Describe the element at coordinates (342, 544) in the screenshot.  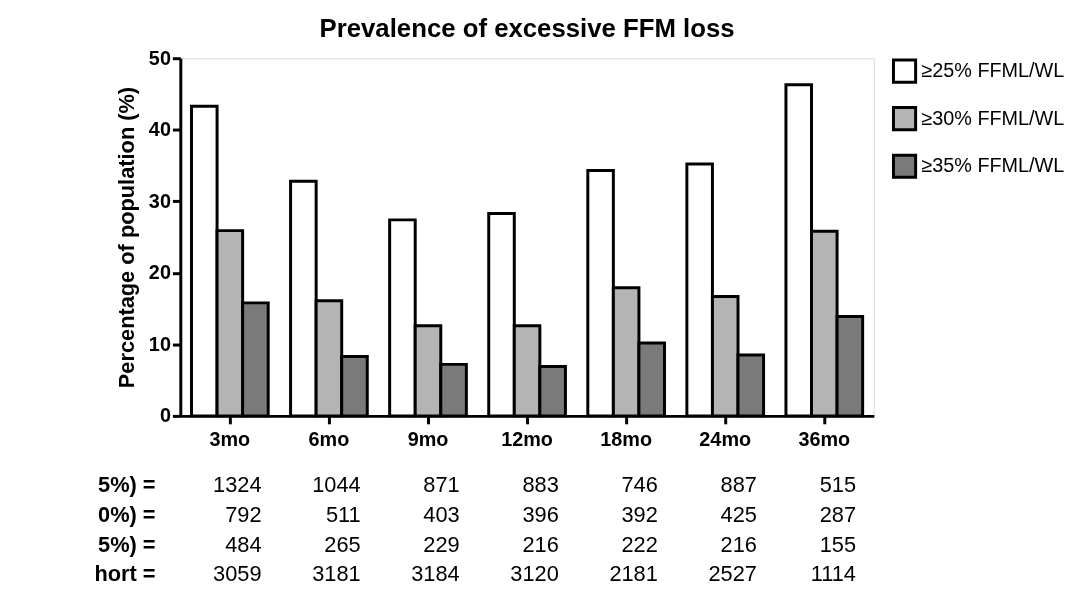
I see `text: 265` at that location.